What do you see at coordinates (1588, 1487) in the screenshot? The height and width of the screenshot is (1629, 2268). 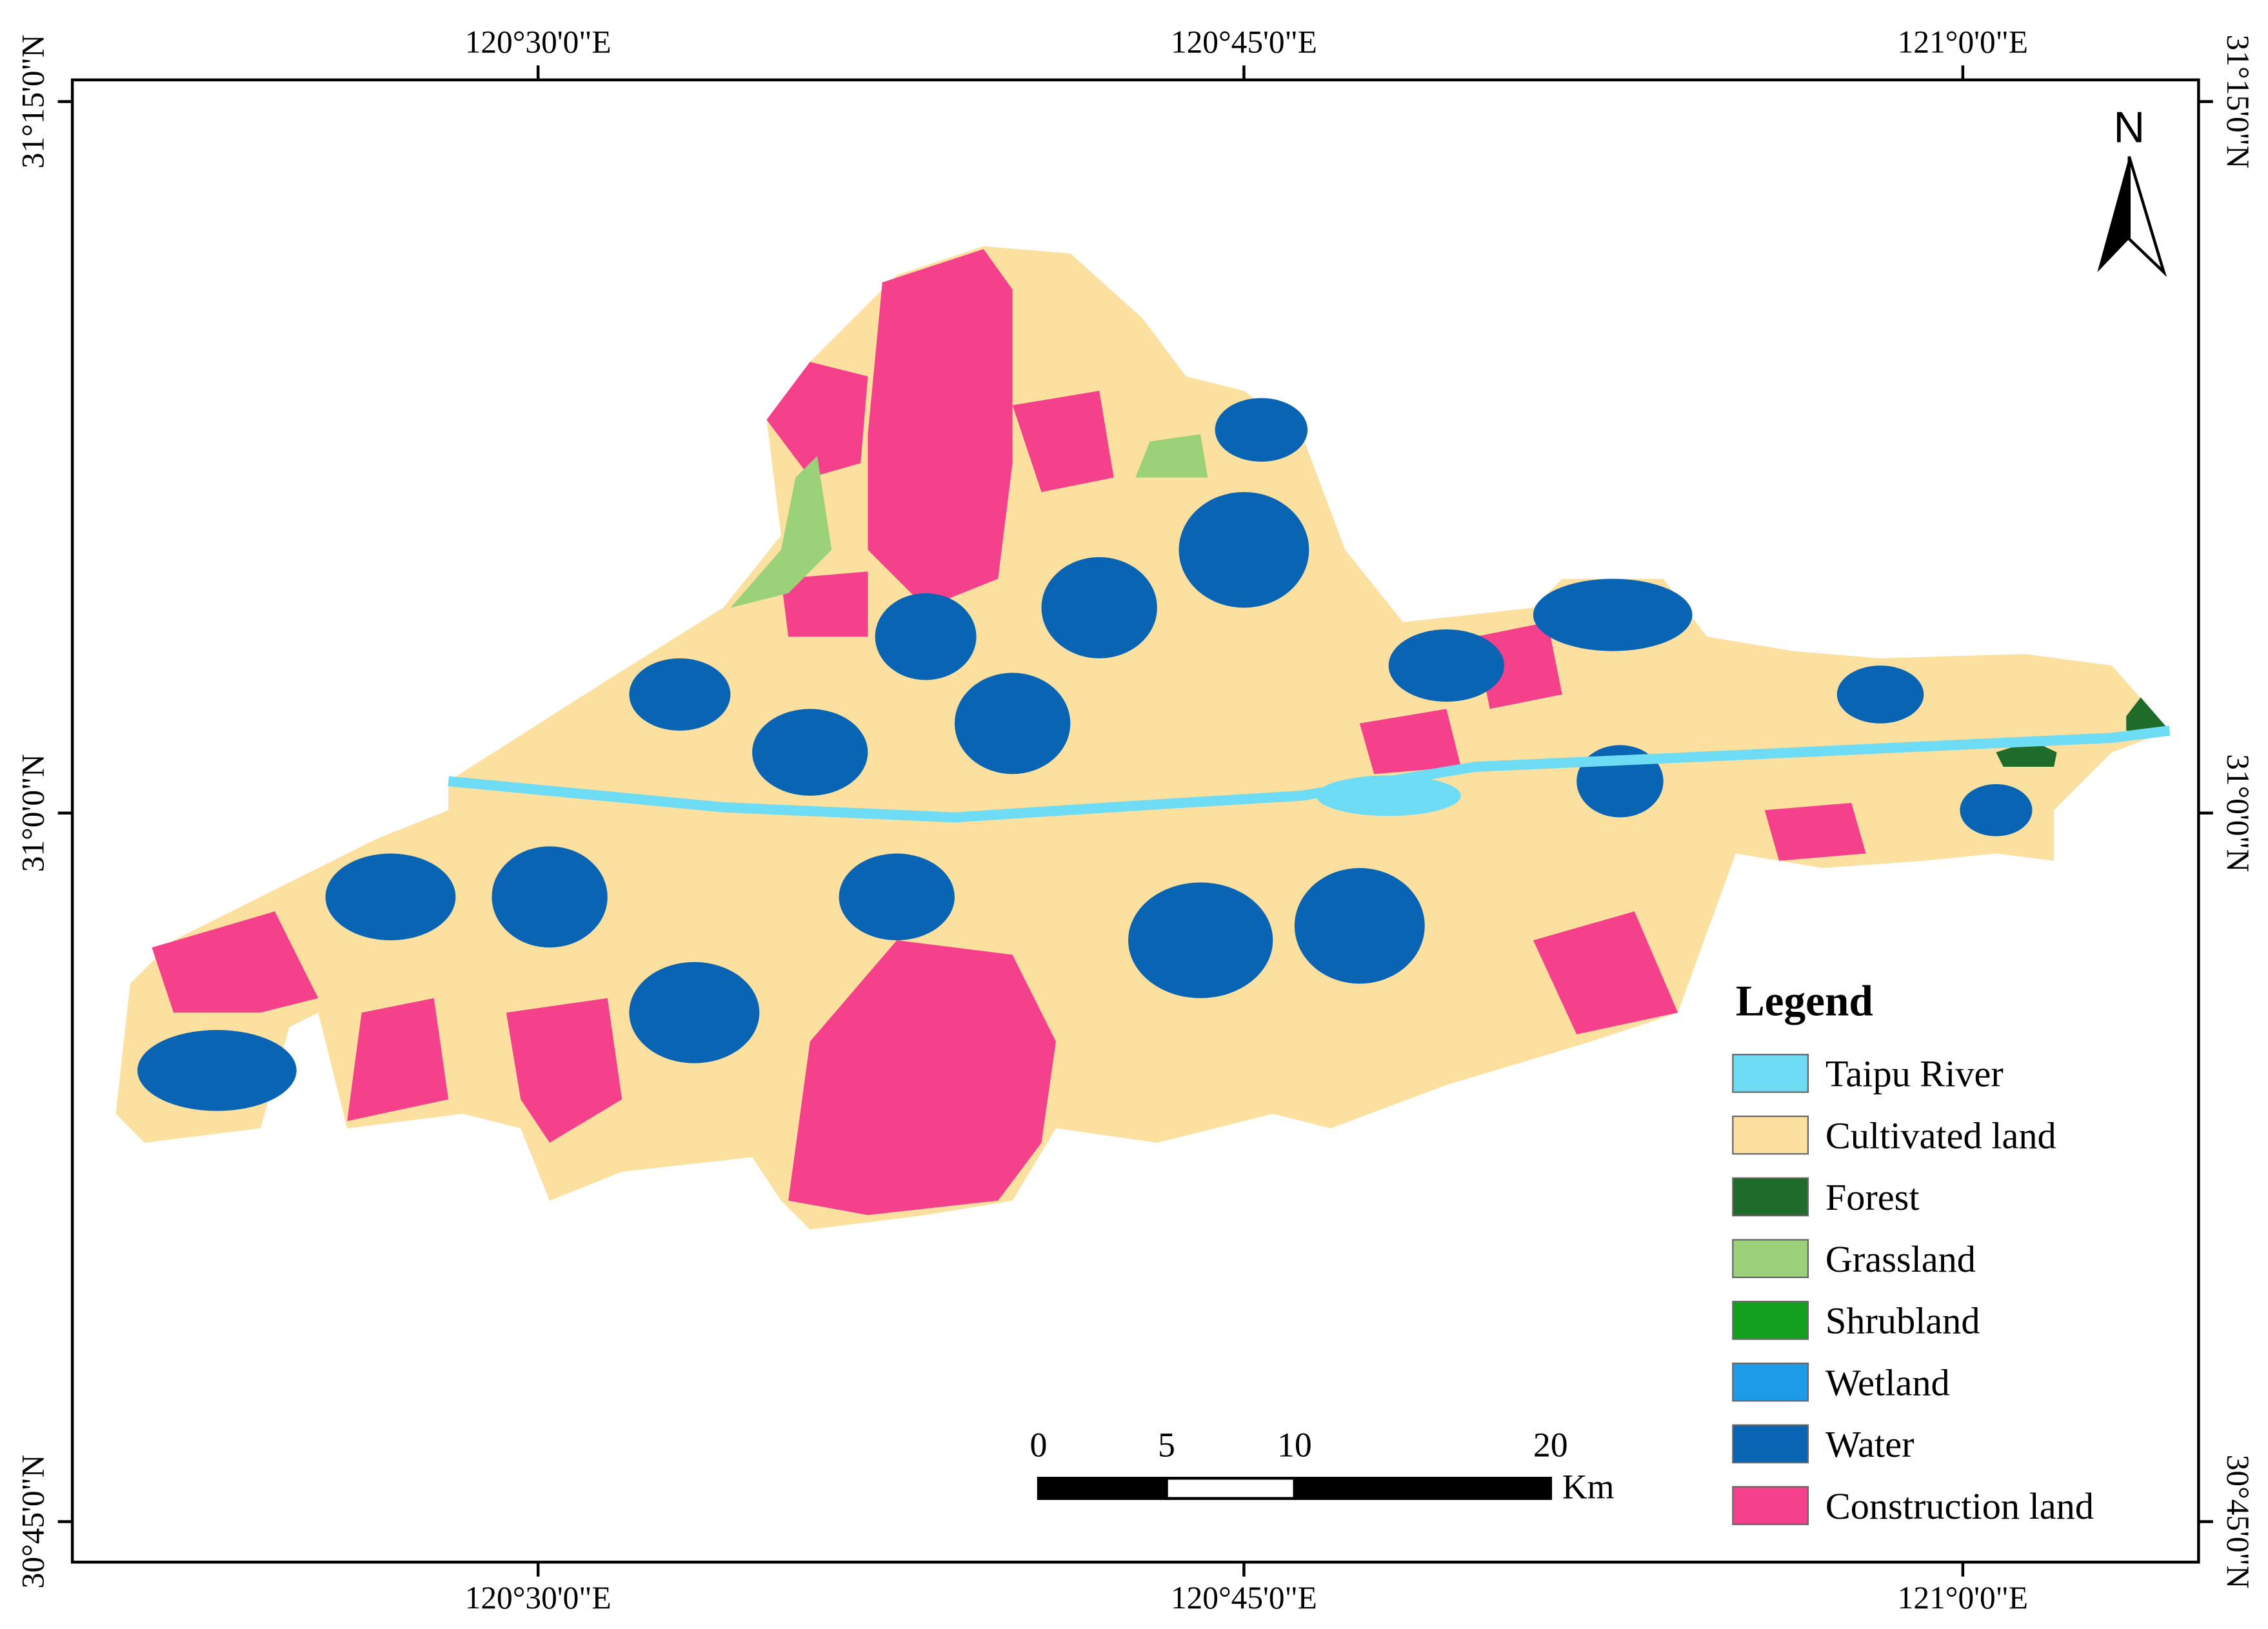 I see `scale-unit: Km` at bounding box center [1588, 1487].